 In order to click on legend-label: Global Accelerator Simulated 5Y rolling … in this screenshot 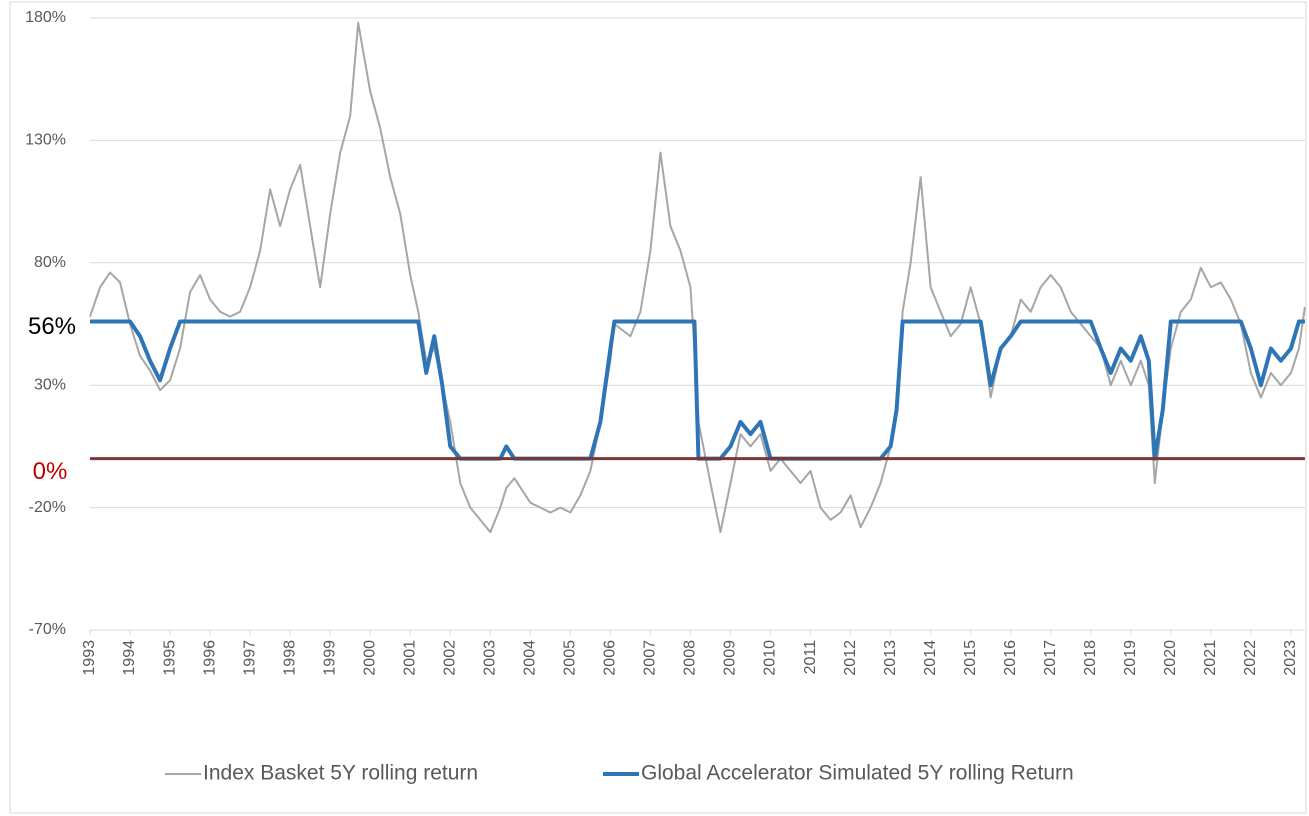, I will do `click(857, 773)`.